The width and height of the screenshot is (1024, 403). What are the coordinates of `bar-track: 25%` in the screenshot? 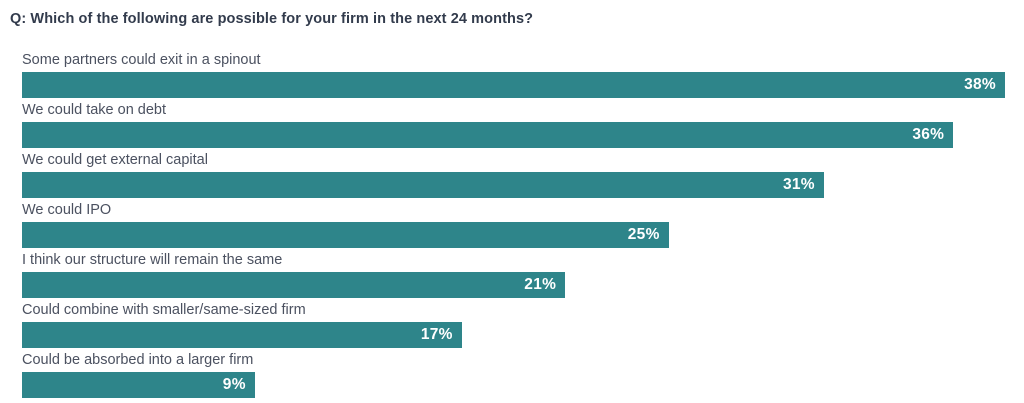 It's located at (513, 235).